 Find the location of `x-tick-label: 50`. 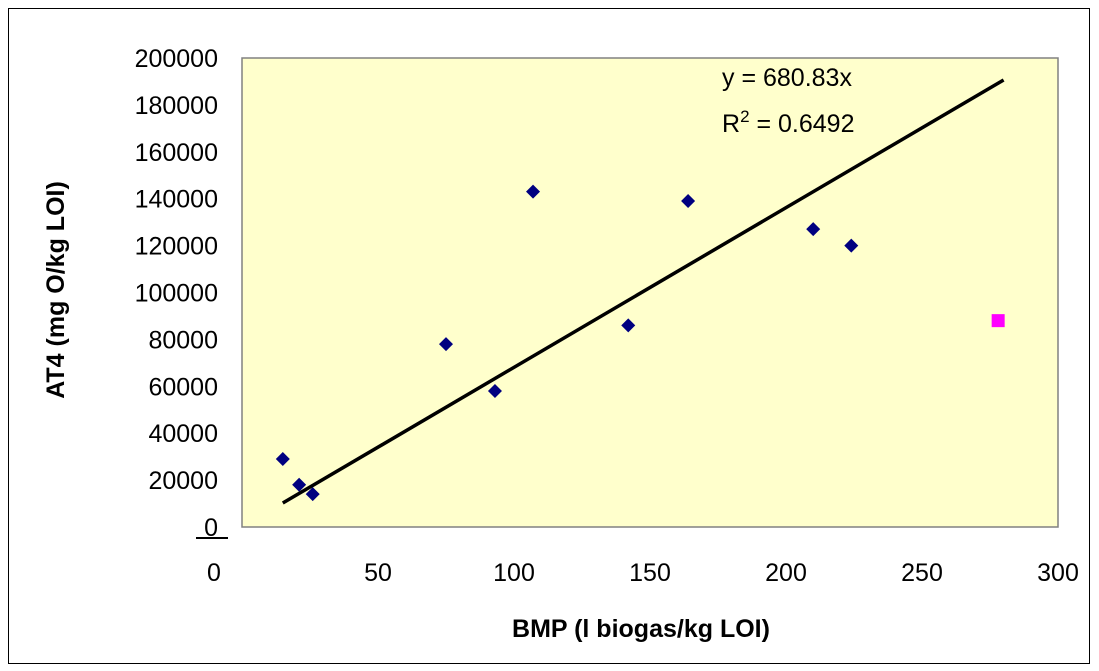

x-tick-label: 50 is located at coordinates (378, 573).